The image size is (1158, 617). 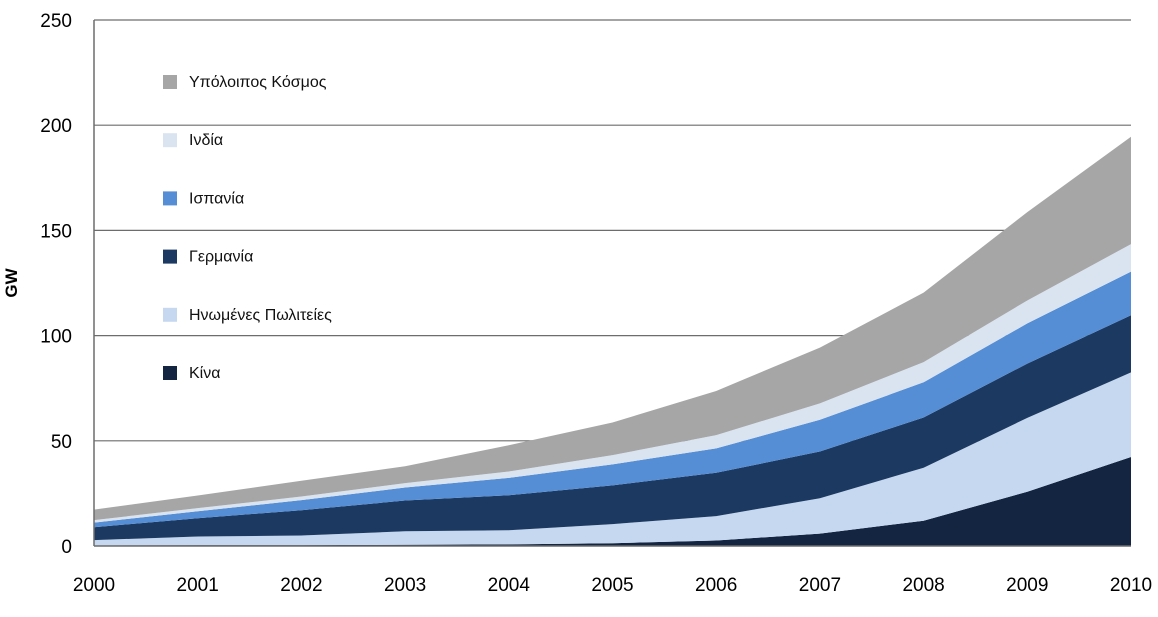 What do you see at coordinates (405, 585) in the screenshot?
I see `x-tick-label: 2003` at bounding box center [405, 585].